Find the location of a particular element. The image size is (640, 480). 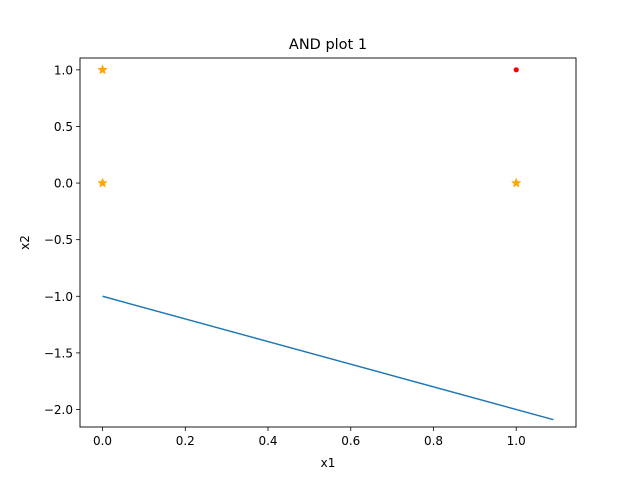

x-axis-label: x1 is located at coordinates (328, 463).